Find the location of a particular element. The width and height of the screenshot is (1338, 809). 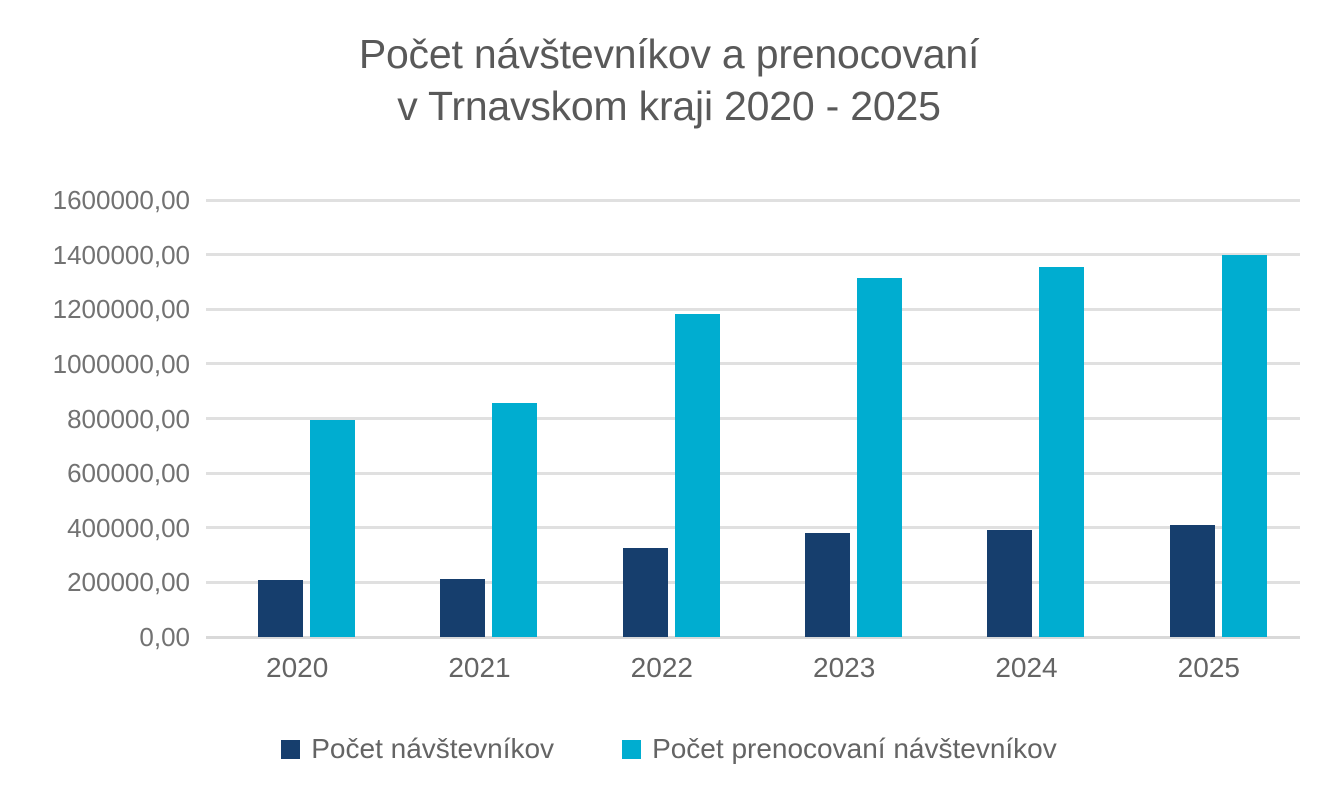

bar-group-2020 is located at coordinates (297, 418).